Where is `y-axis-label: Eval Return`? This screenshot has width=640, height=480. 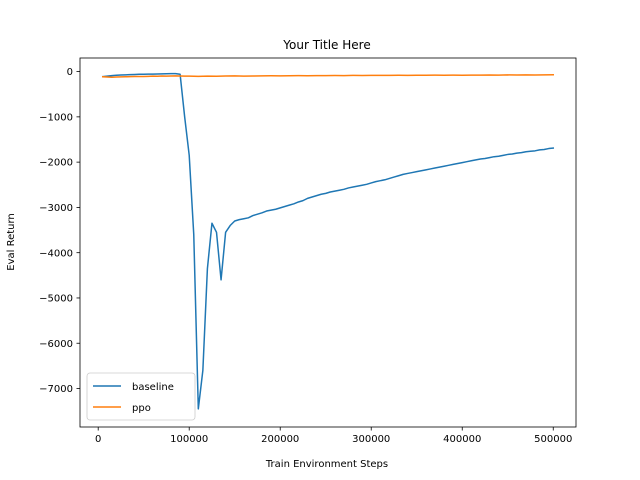 y-axis-label: Eval Return is located at coordinates (11, 242).